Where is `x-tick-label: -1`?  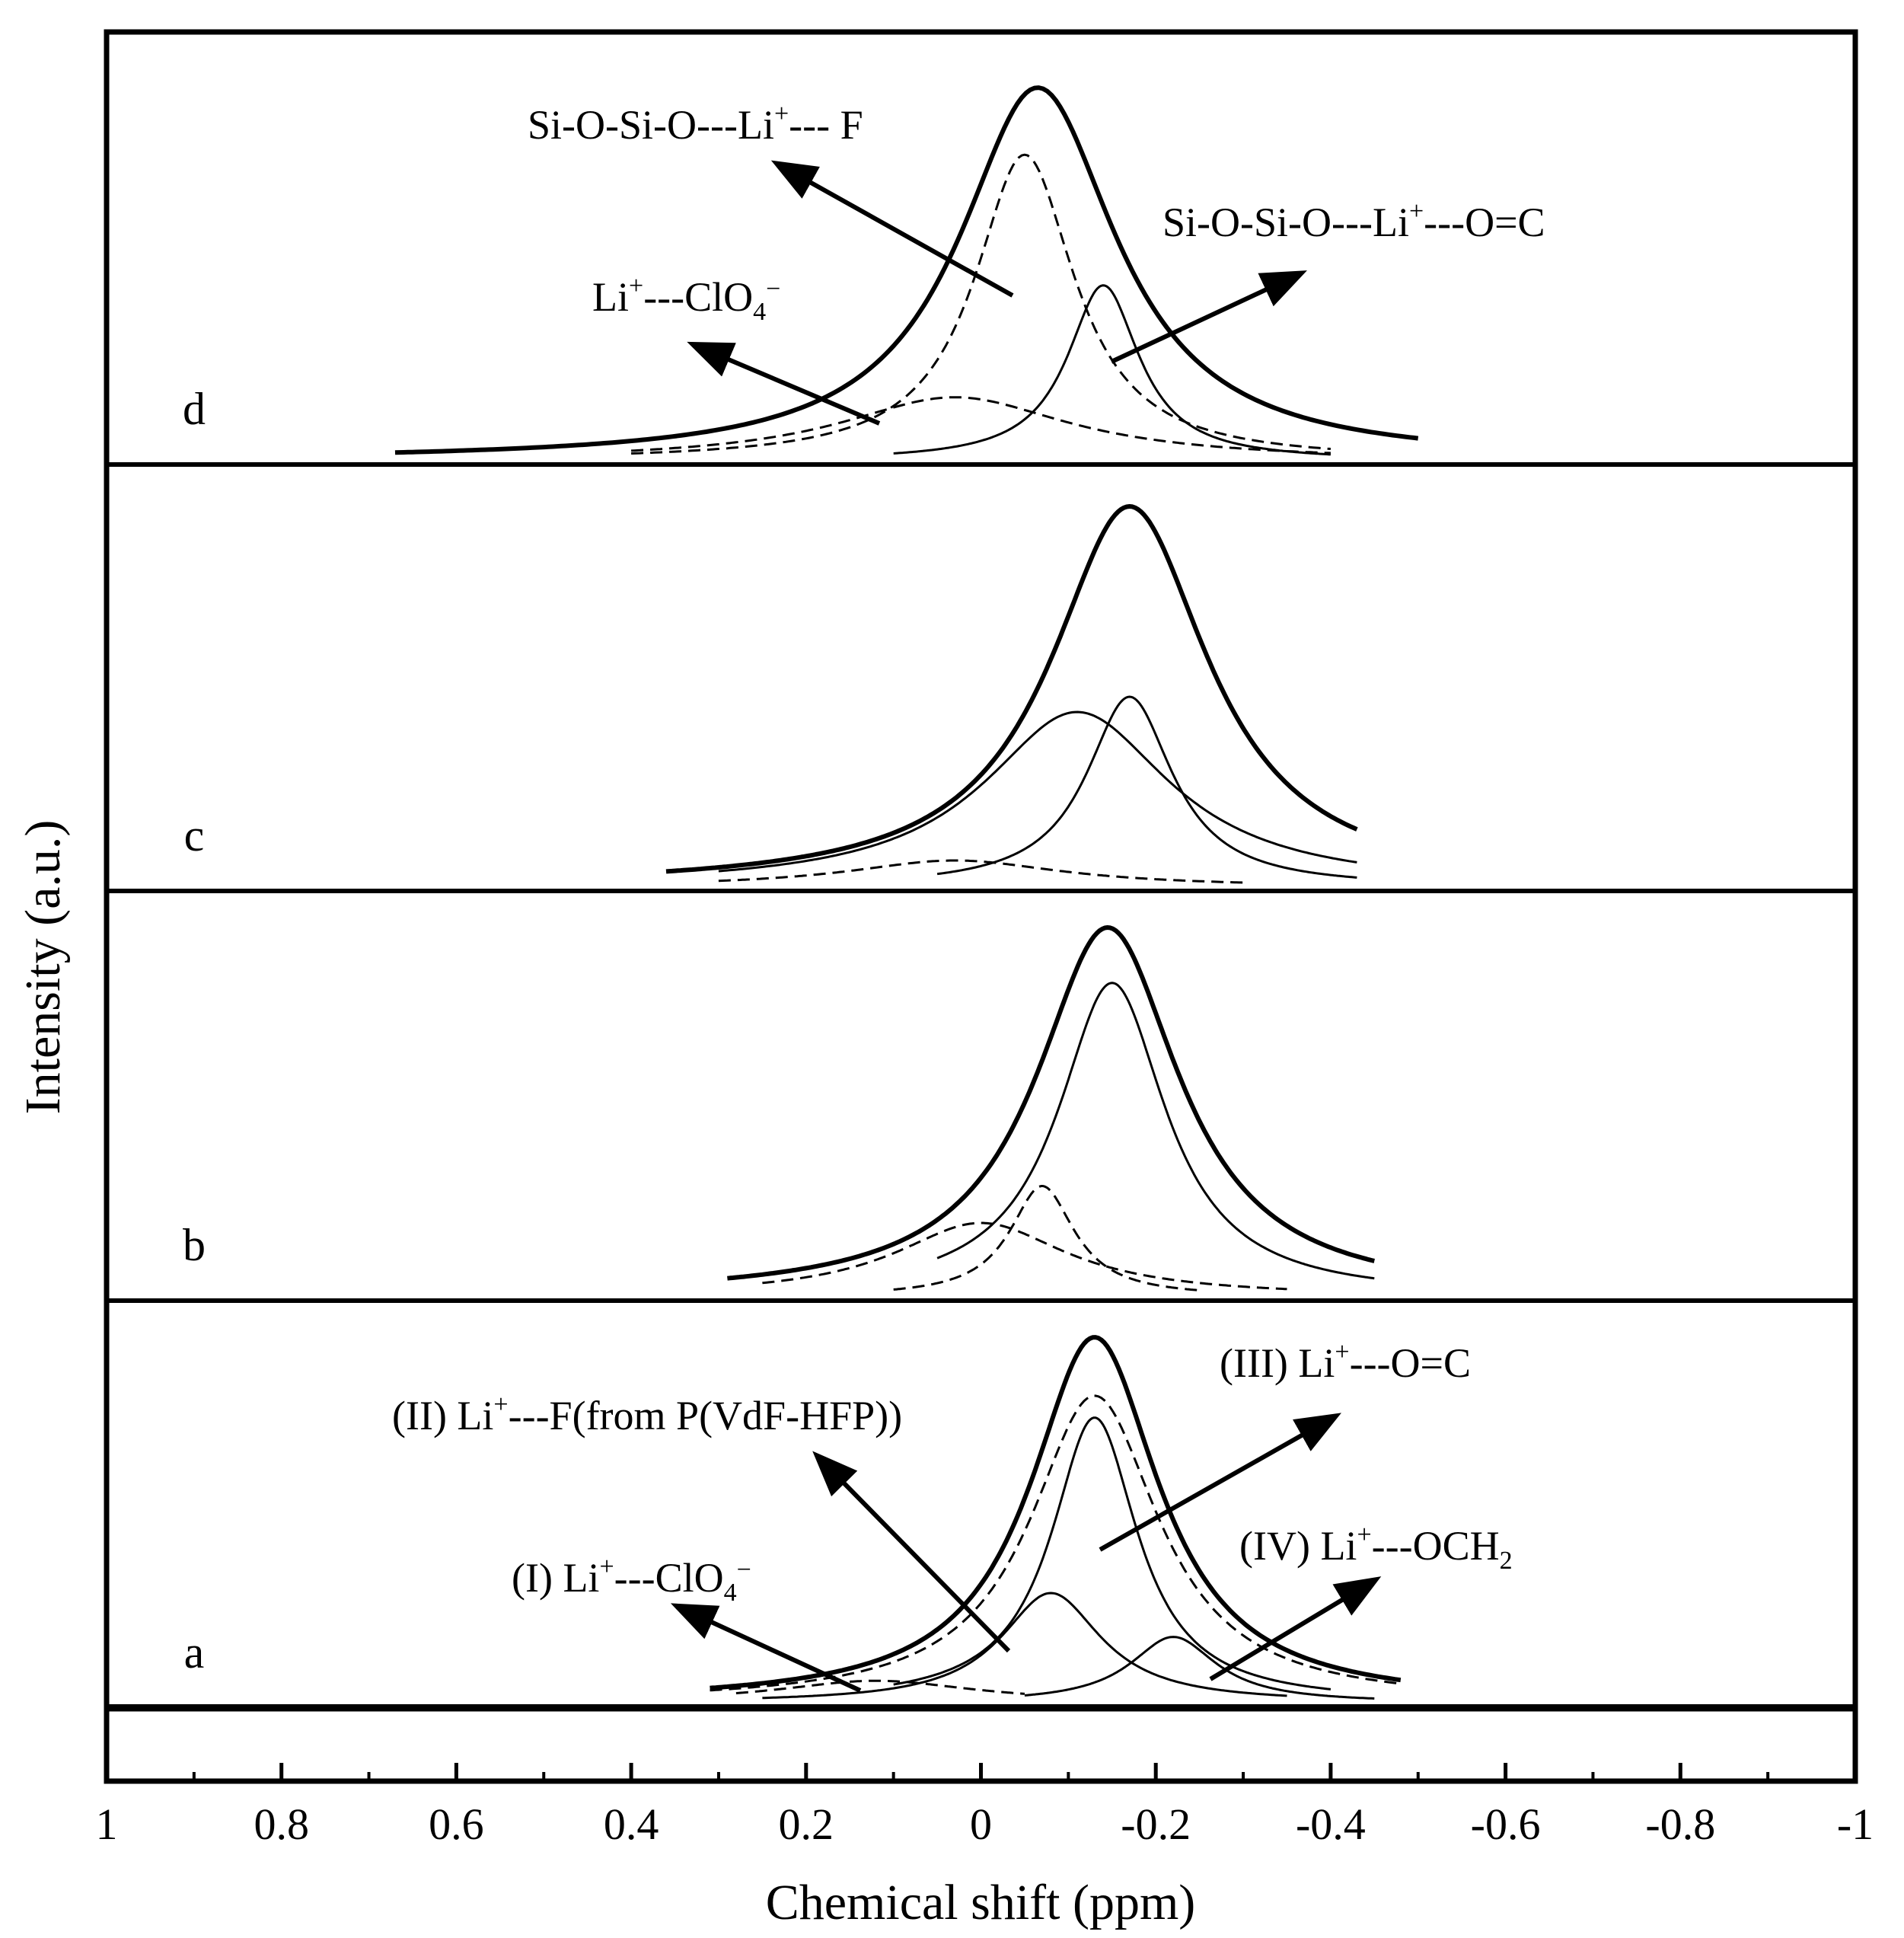 x-tick-label: -1 is located at coordinates (1855, 1824).